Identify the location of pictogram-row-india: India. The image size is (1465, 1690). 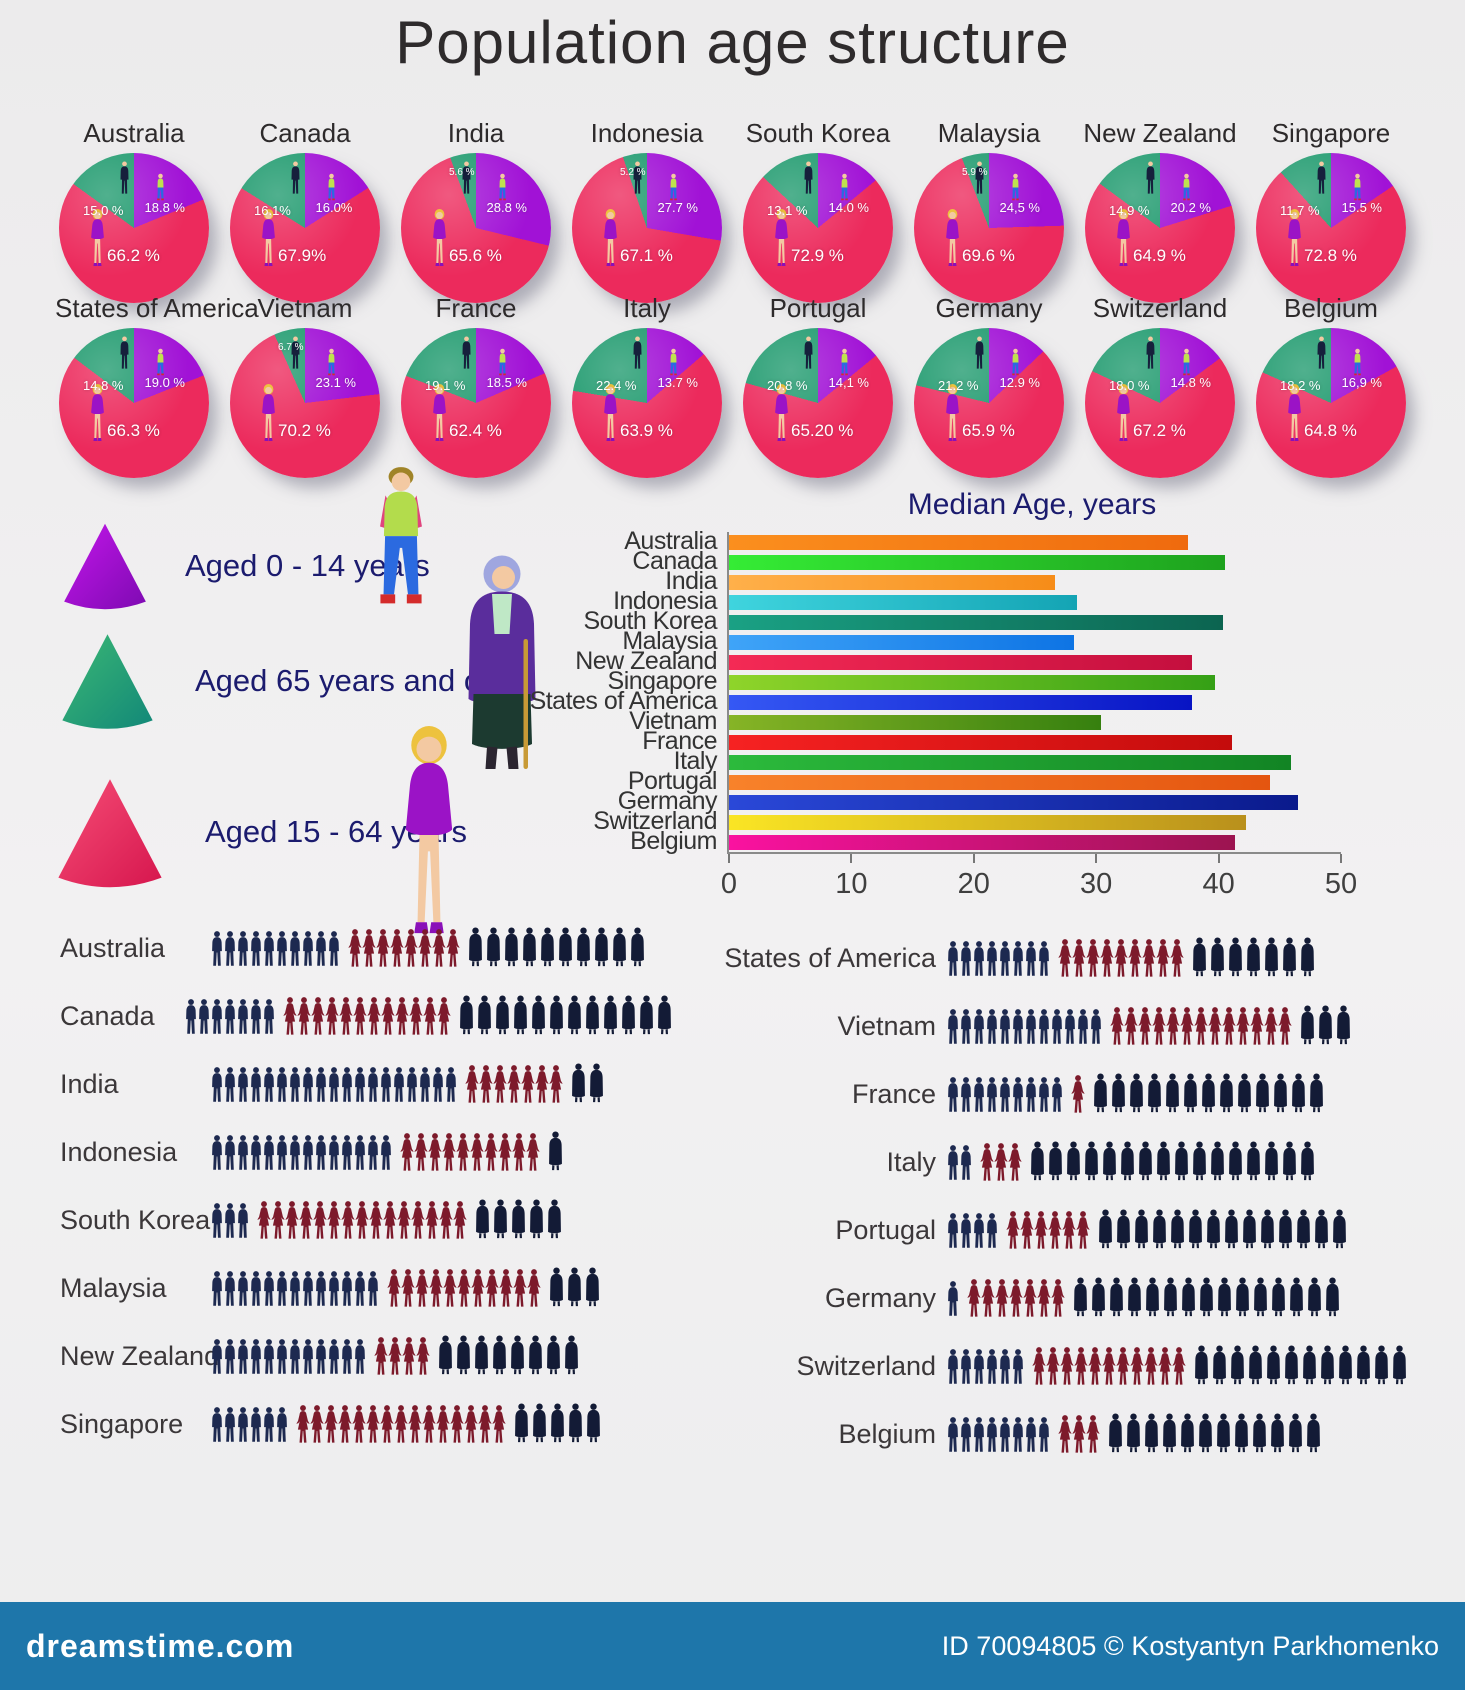
(370, 1076).